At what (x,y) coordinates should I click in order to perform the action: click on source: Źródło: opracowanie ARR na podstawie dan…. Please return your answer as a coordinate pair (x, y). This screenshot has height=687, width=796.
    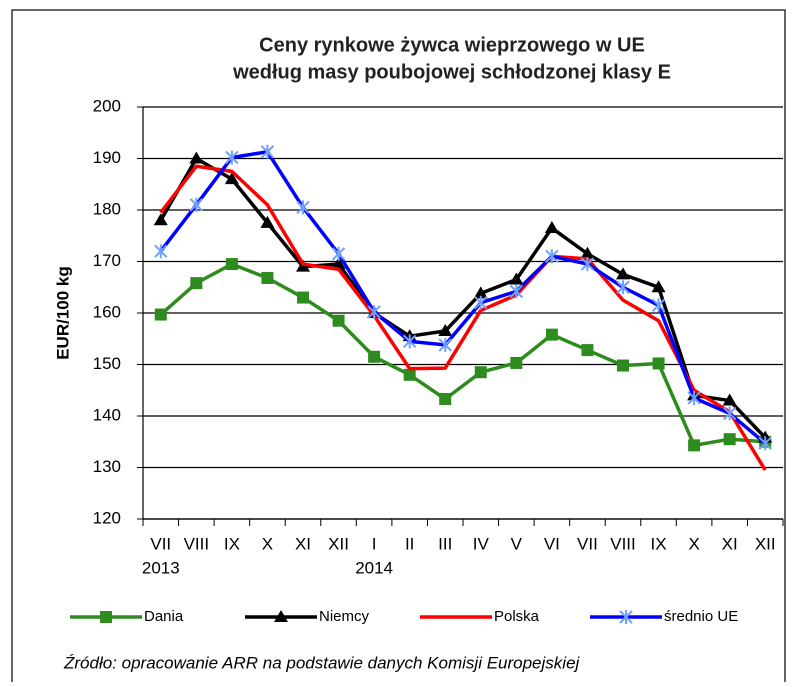
    Looking at the image, I should click on (322, 662).